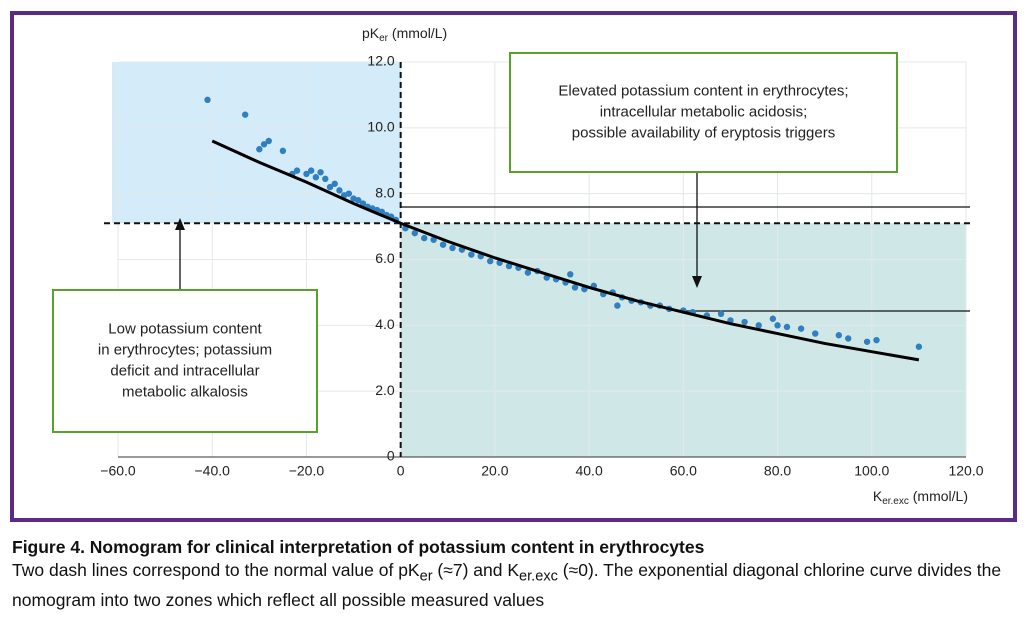 The height and width of the screenshot is (618, 1027). What do you see at coordinates (494, 471) in the screenshot?
I see `x-tick-label: 20.0` at bounding box center [494, 471].